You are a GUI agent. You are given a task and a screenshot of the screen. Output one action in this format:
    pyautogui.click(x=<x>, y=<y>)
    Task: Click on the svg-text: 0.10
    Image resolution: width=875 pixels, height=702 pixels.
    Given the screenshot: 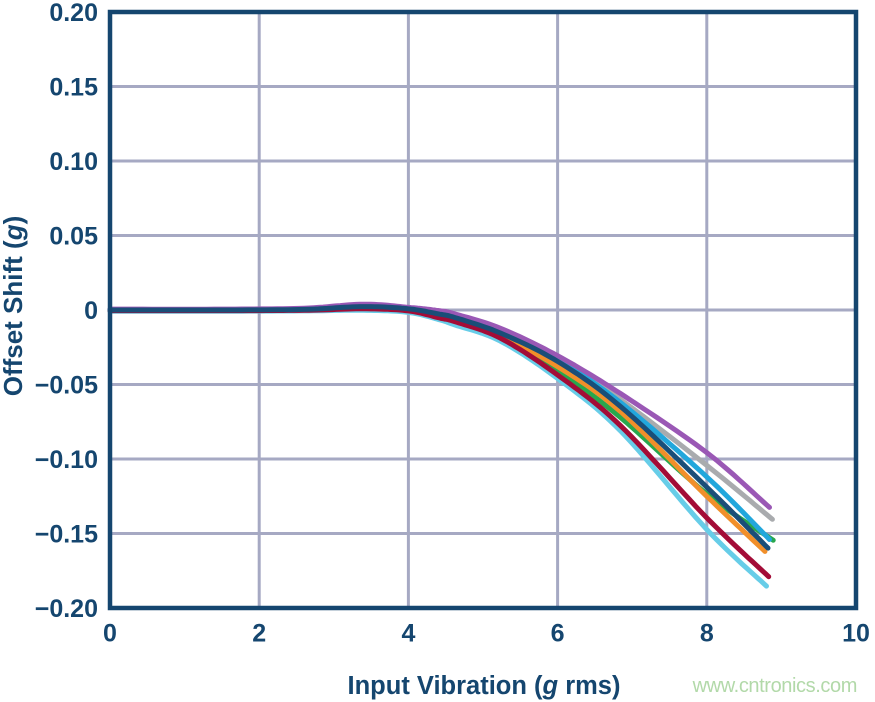 What is the action you would take?
    pyautogui.click(x=73, y=162)
    